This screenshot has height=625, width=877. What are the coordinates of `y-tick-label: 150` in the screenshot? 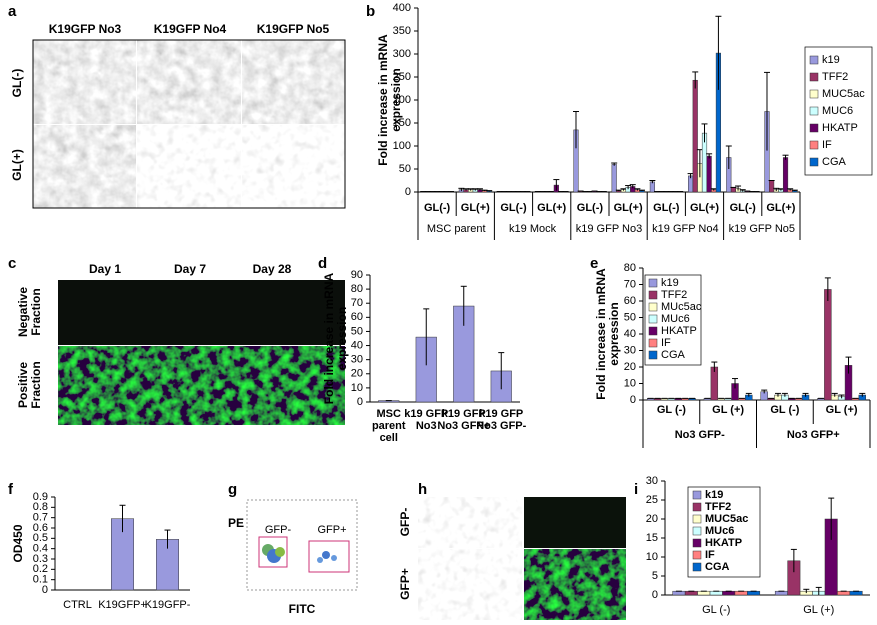 It's located at (402, 123).